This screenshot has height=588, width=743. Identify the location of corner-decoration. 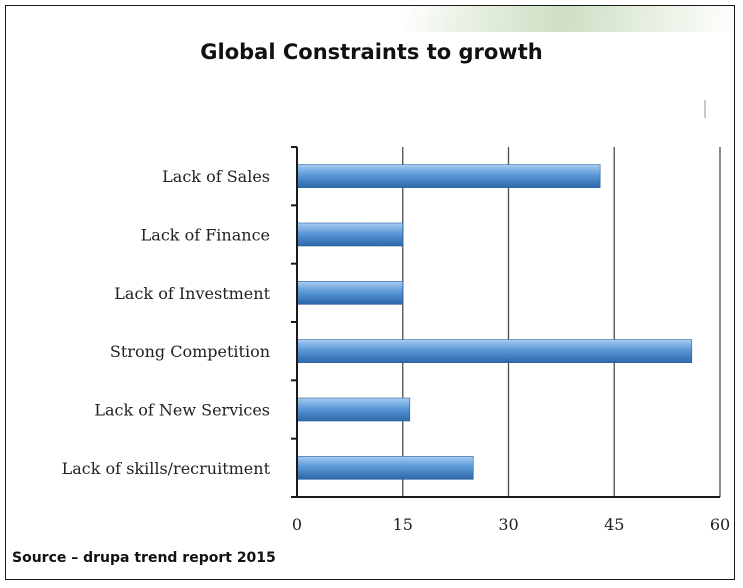
(569, 19).